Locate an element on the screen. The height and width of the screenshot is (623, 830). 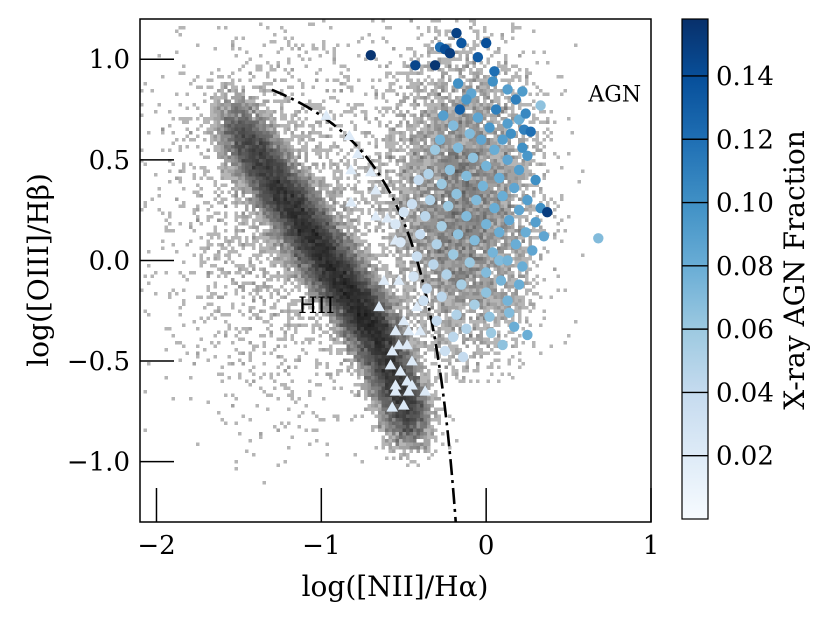
colorbar-ticks: 0.02 0.04 0.06 0.08 0.10 0.12 0.14 is located at coordinates (728, 267).